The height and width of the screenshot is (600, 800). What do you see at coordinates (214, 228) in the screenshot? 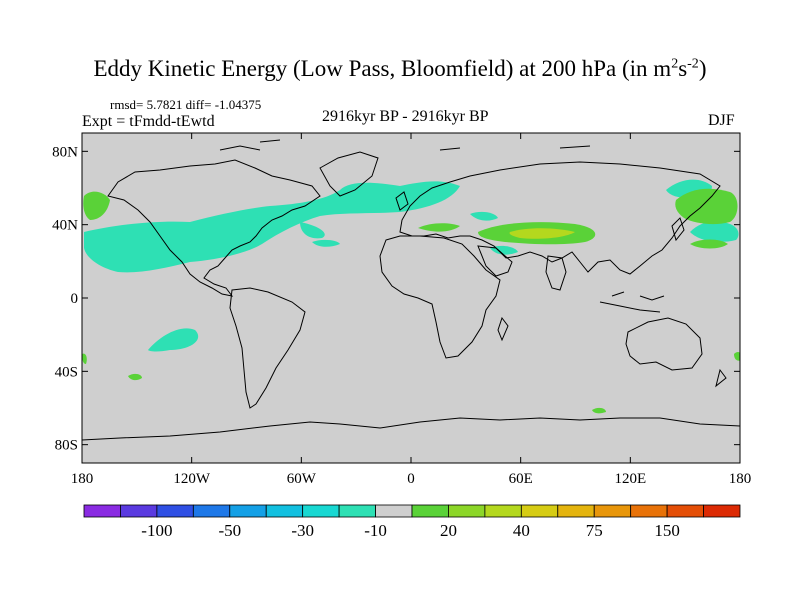
I see `coast-north-america` at bounding box center [214, 228].